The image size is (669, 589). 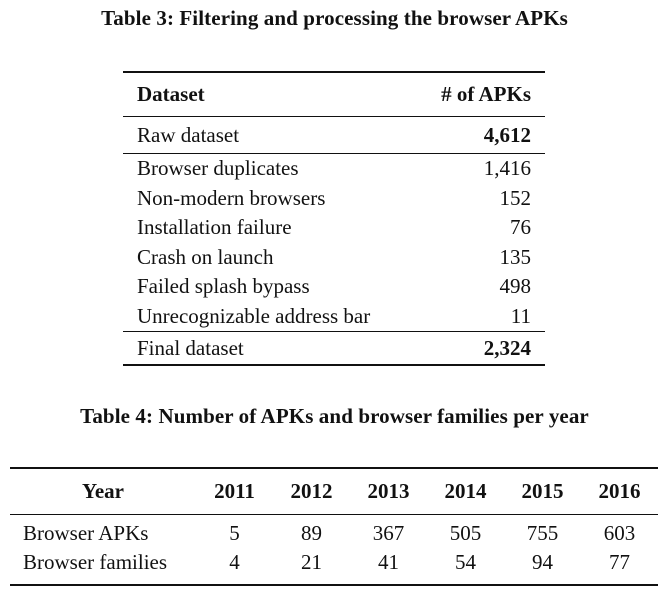 What do you see at coordinates (234, 491) in the screenshot?
I see `year-2011-header: 2011` at bounding box center [234, 491].